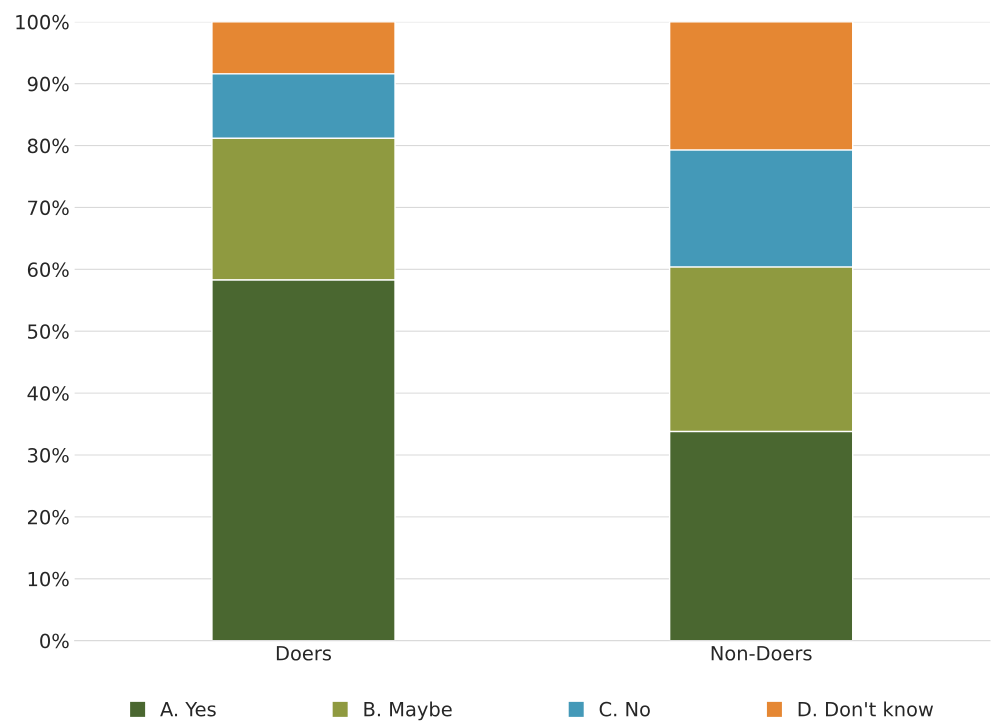  Describe the element at coordinates (48, 517) in the screenshot. I see `y-tick-label: 20%` at that location.